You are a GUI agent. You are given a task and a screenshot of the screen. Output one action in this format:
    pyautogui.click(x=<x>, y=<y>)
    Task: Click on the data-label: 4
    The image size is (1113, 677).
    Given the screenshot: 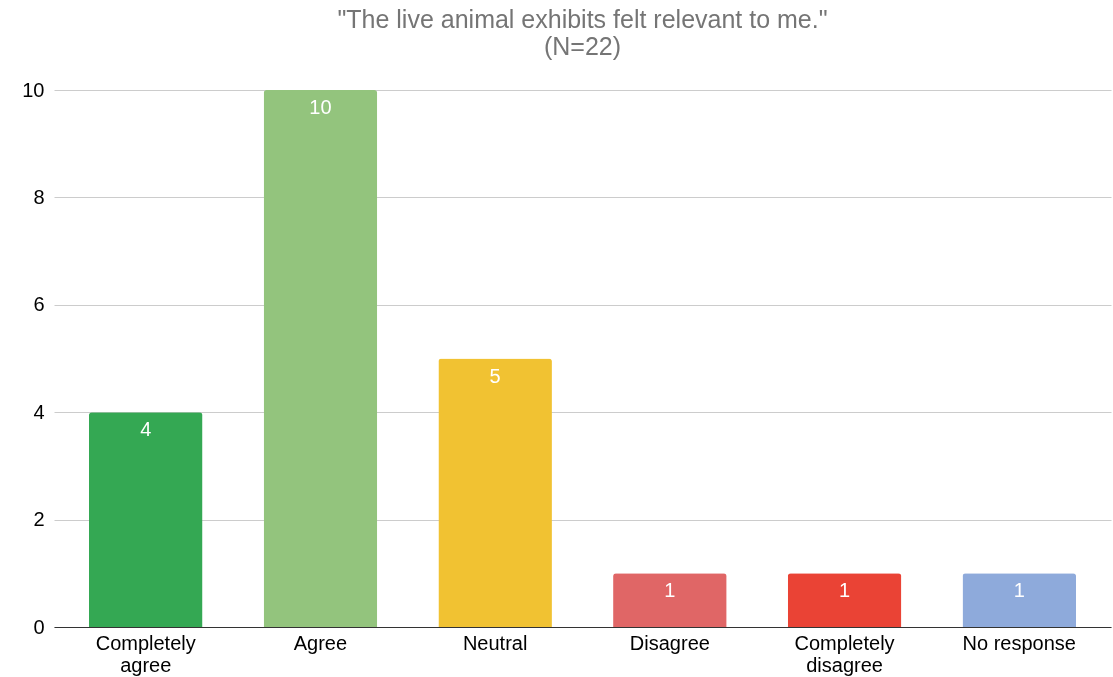 What is the action you would take?
    pyautogui.click(x=146, y=429)
    